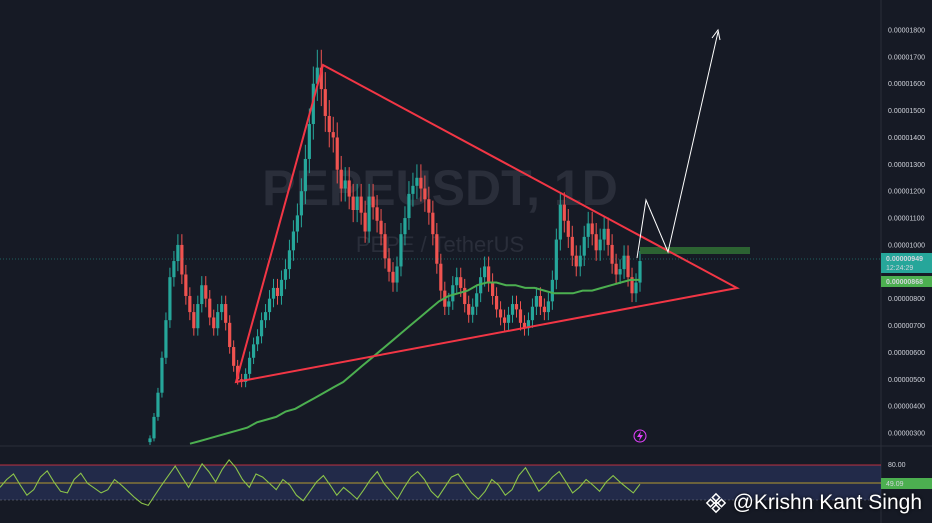 This screenshot has width=932, height=523. Describe the element at coordinates (906, 299) in the screenshot. I see `price-tick-label: 0.00000800` at that location.